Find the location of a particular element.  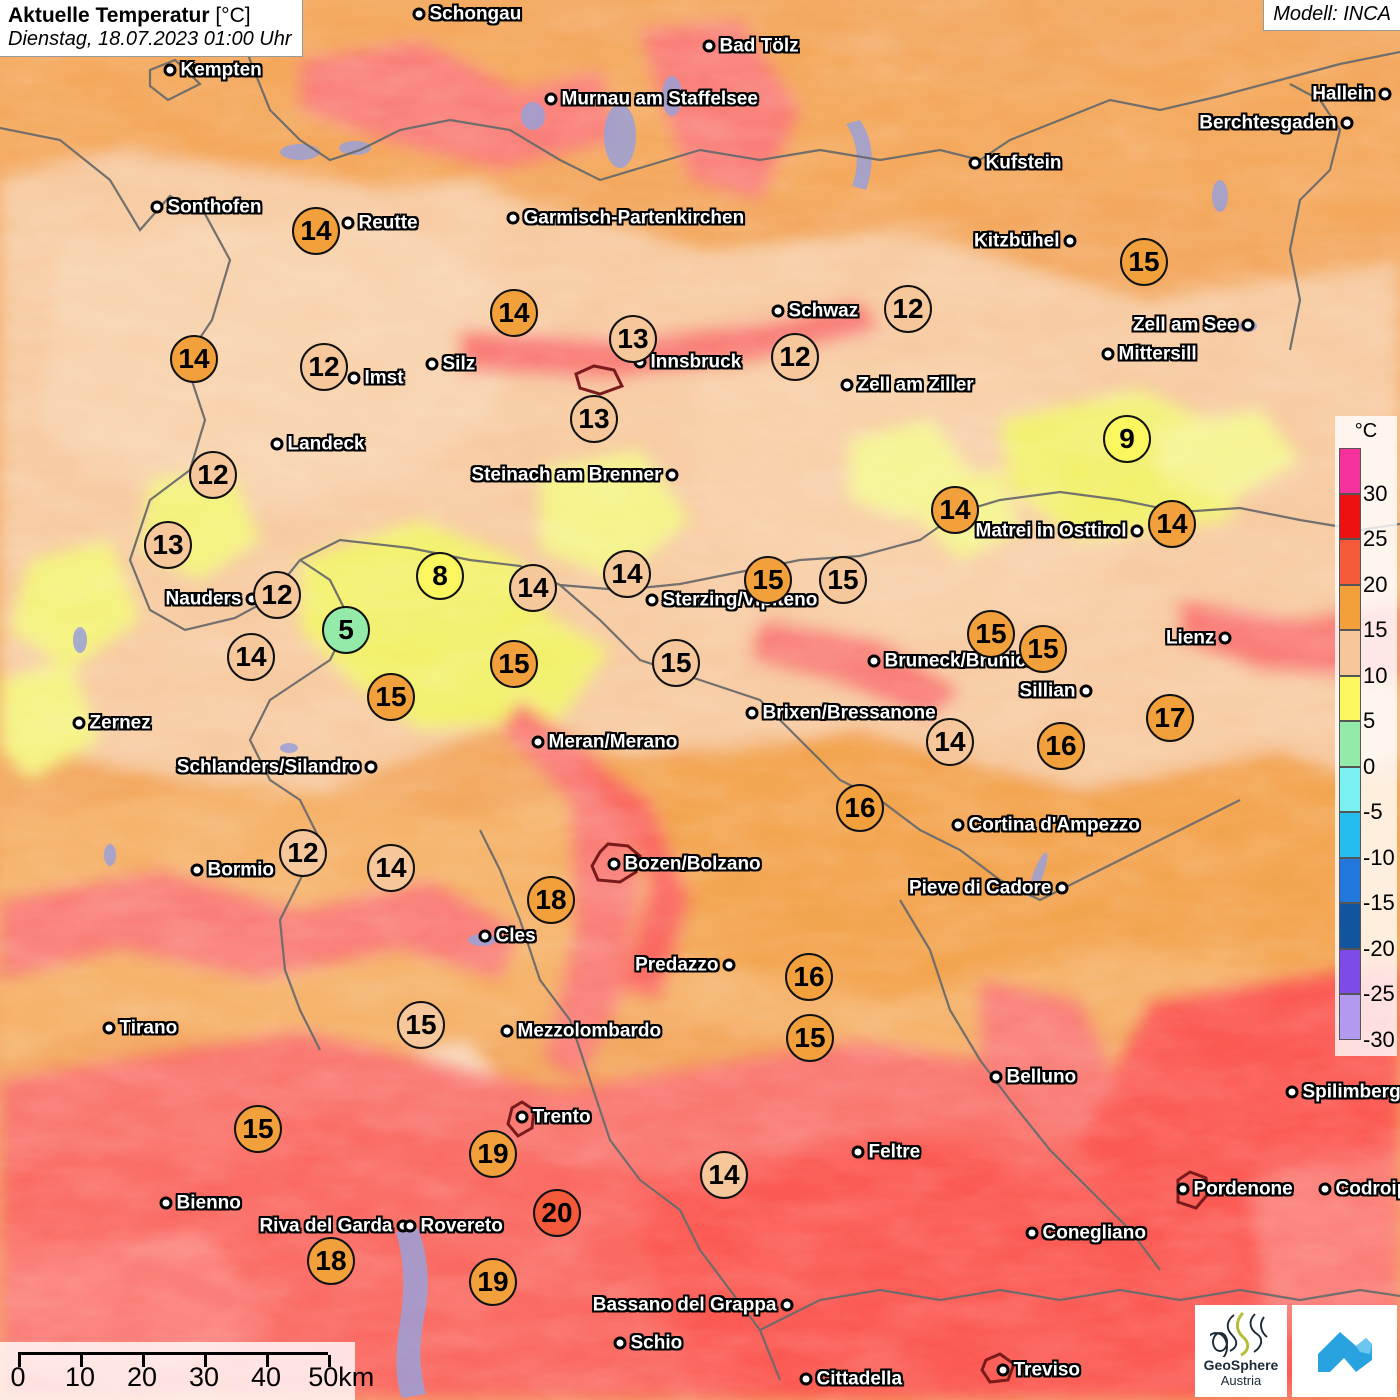

city-marker: Hallein is located at coordinates (1352, 93).